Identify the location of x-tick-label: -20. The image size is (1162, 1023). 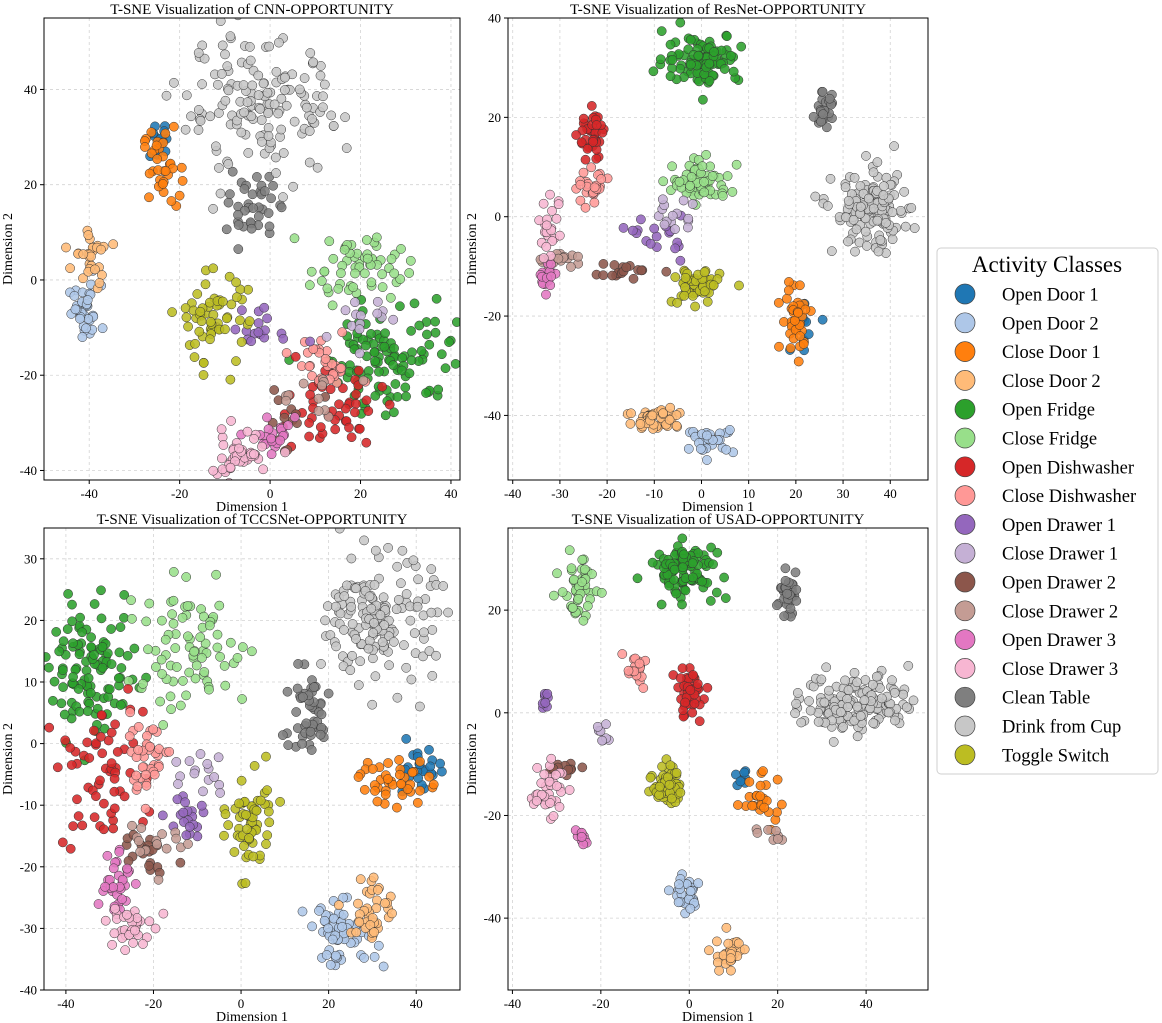
(153, 1003).